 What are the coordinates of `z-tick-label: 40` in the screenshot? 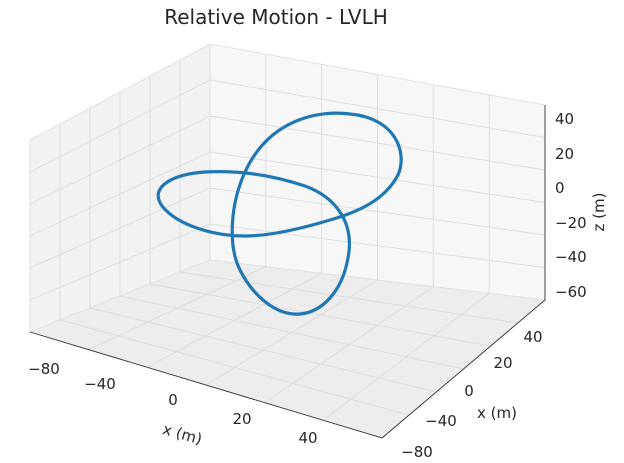 It's located at (564, 119).